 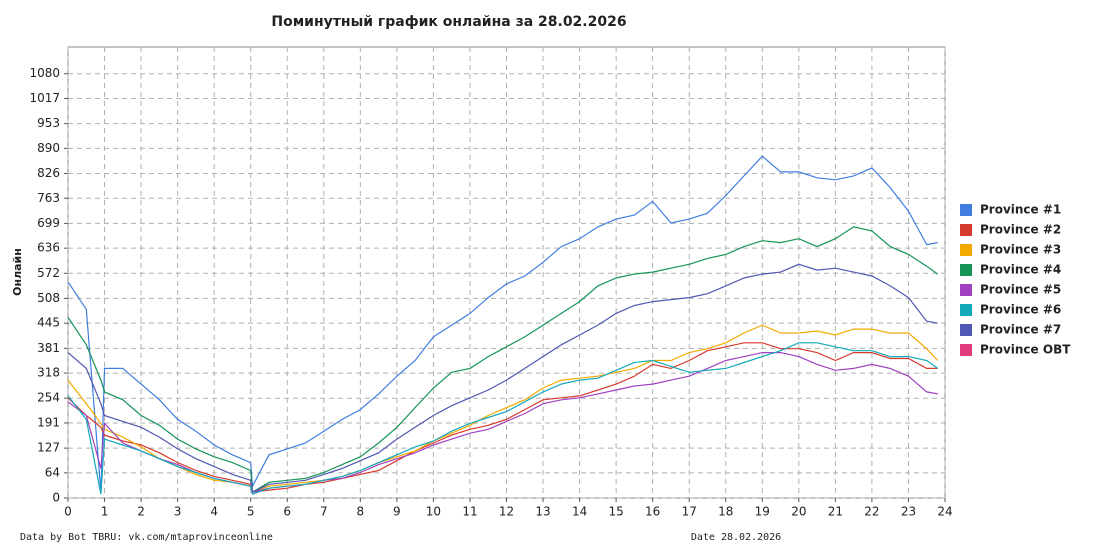 I want to click on x-tick-label: 15, so click(x=615, y=512).